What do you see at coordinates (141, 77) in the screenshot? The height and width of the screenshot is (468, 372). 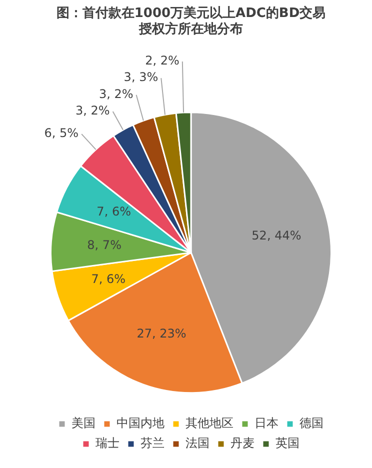 I see `data-label: 3, 3%` at bounding box center [141, 77].